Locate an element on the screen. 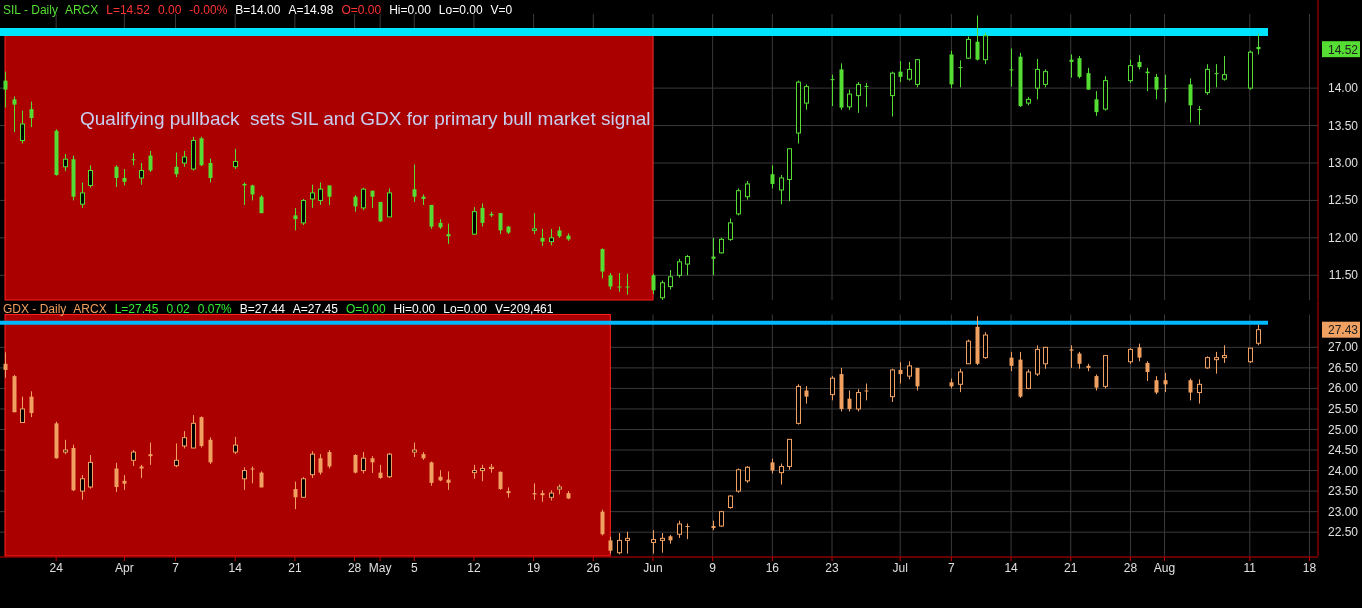  y-tick-label: 23.00 is located at coordinates (1343, 511).